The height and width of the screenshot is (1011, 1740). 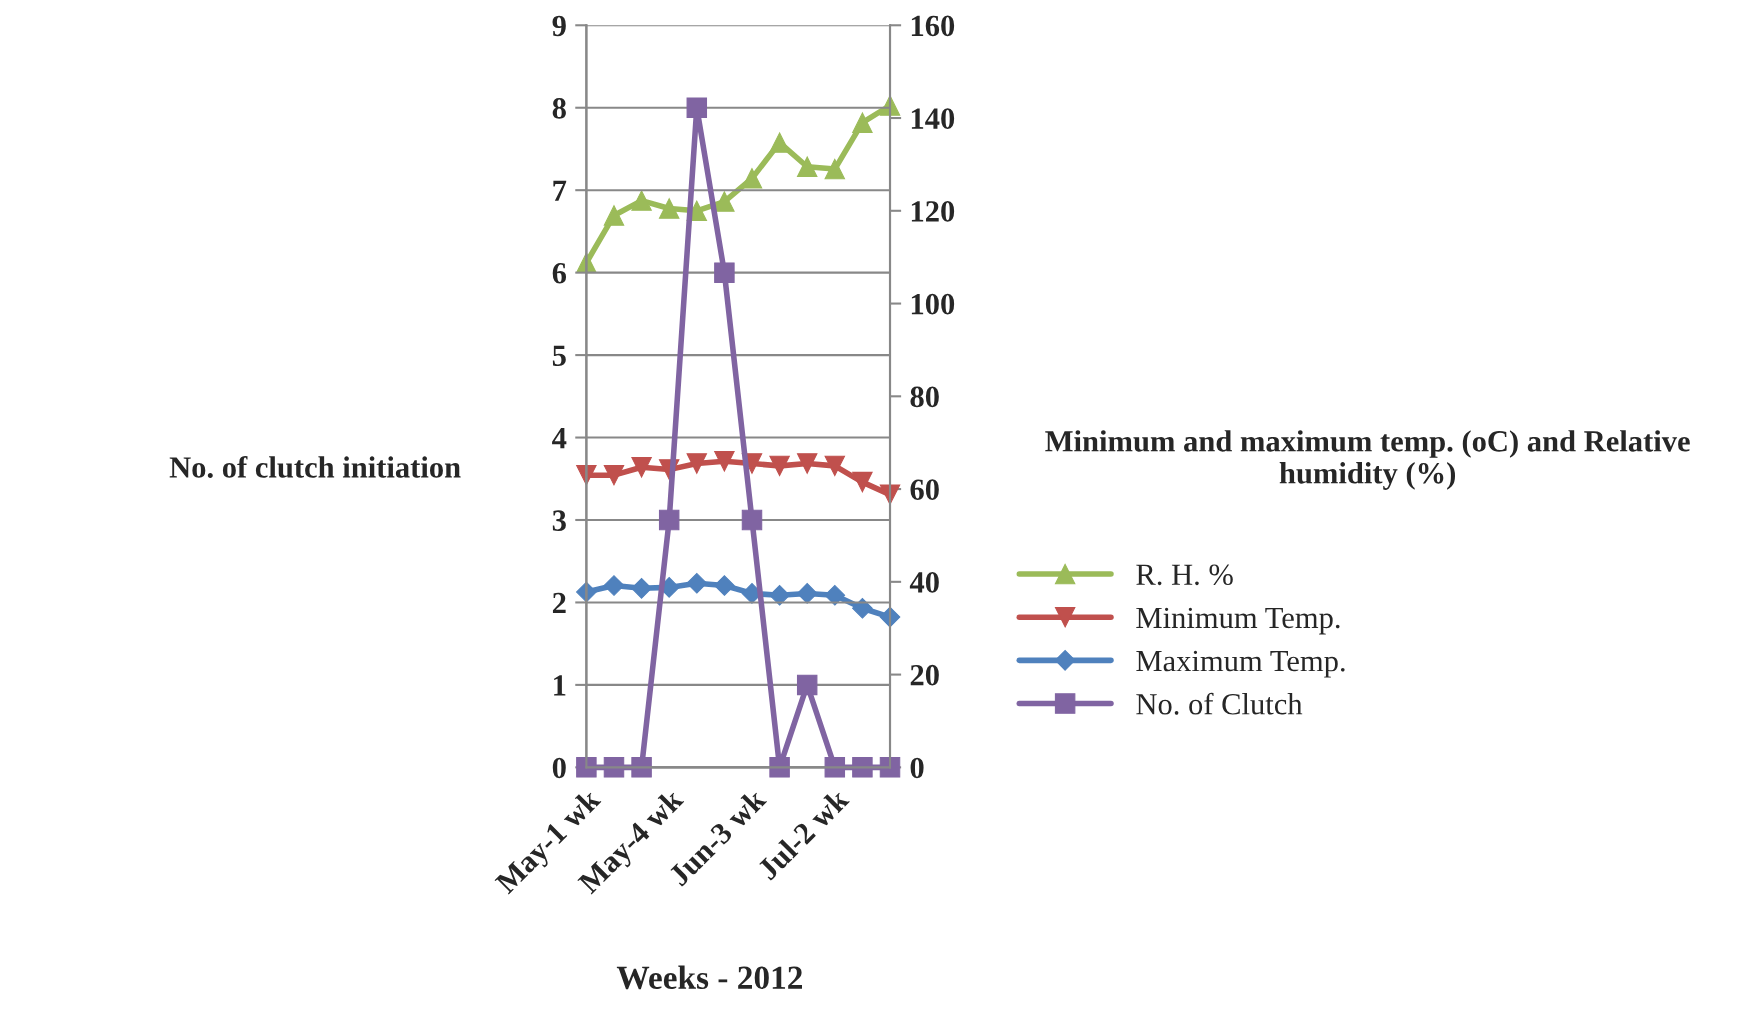 I want to click on y-tick-label: 4, so click(x=559, y=438).